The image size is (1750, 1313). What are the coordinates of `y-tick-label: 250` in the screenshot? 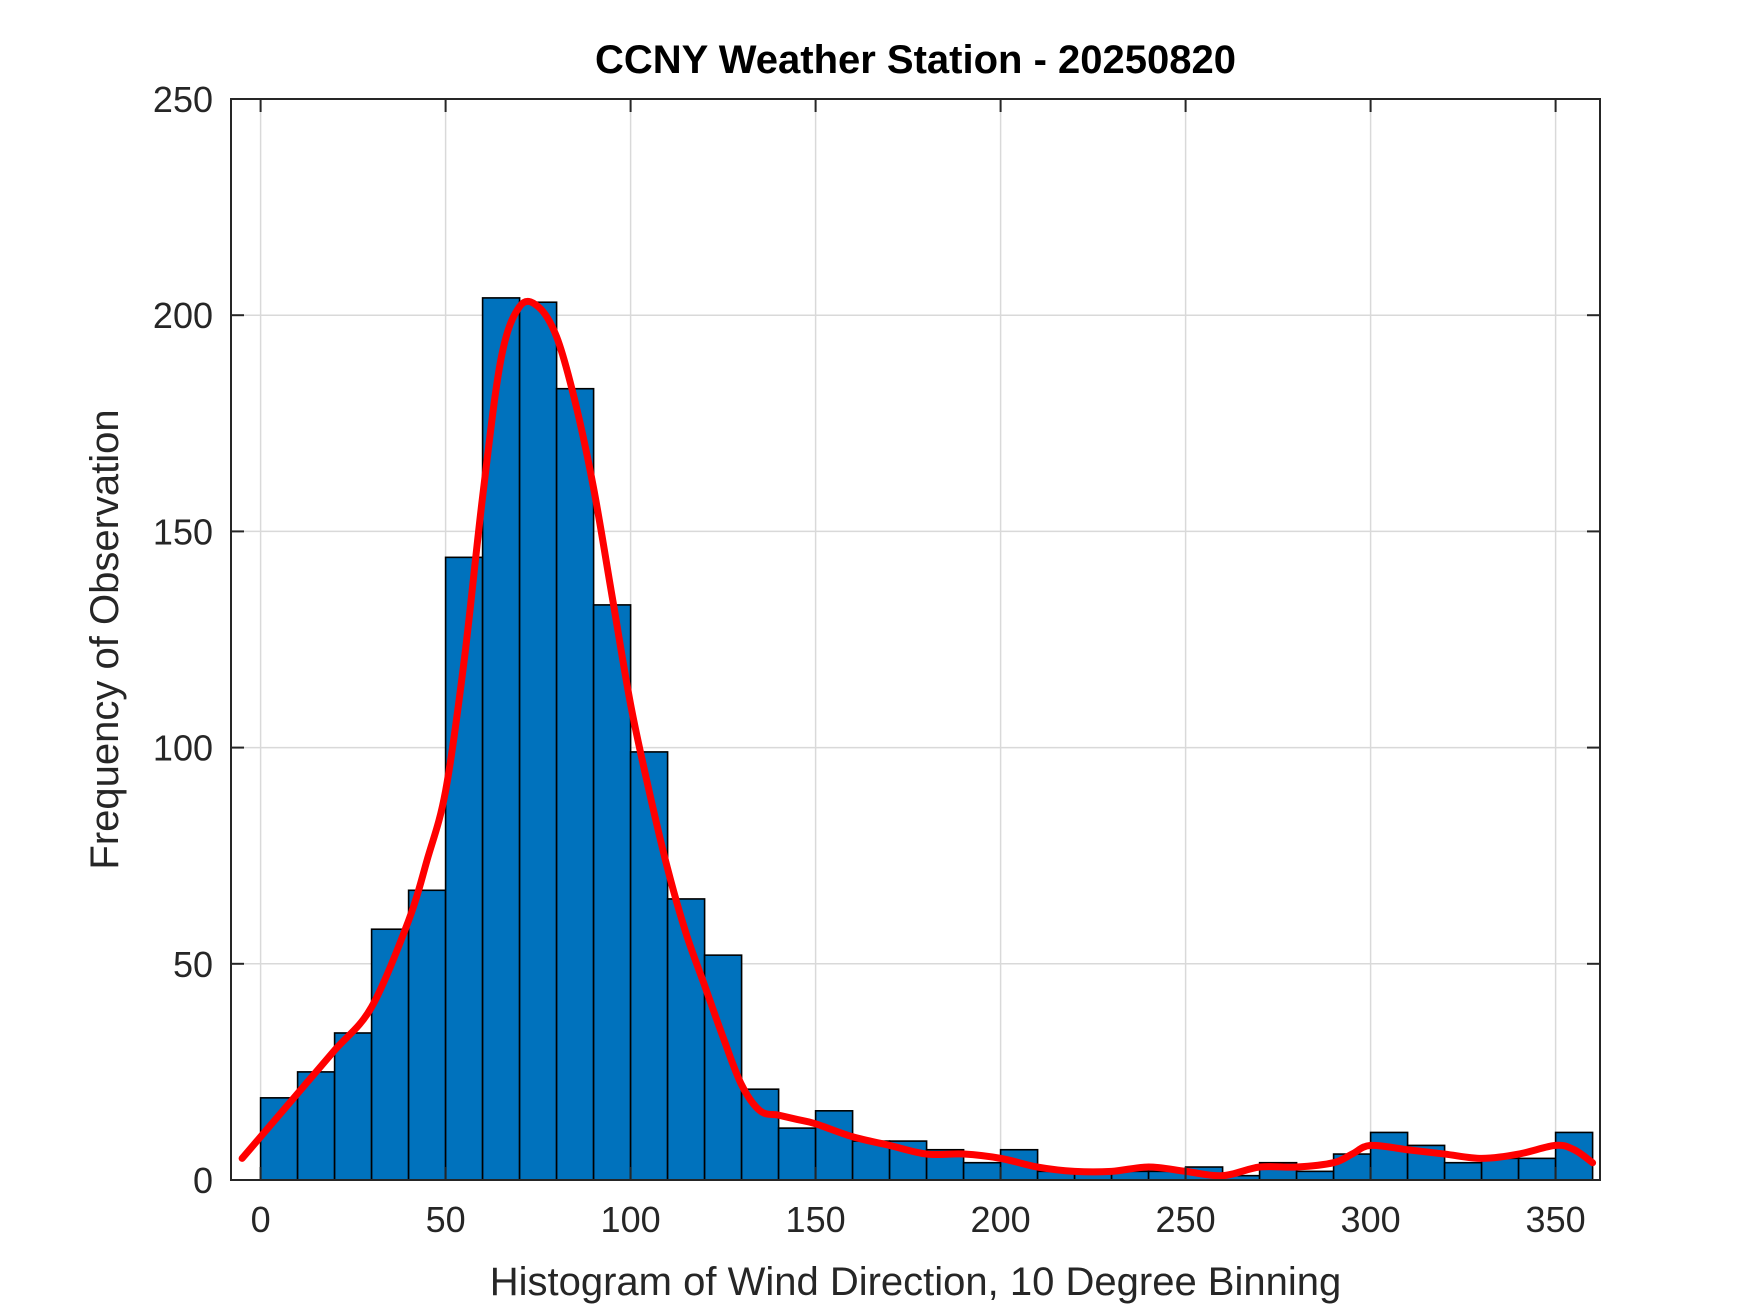 It's located at (183, 99).